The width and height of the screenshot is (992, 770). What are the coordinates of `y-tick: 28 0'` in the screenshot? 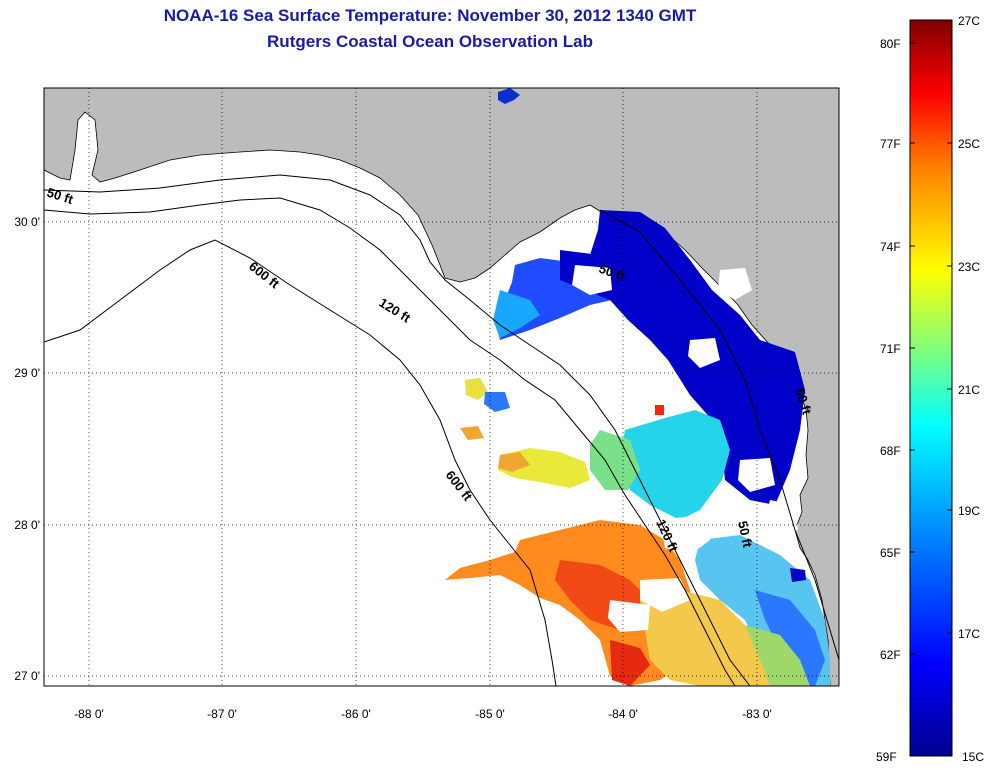 It's located at (27, 525).